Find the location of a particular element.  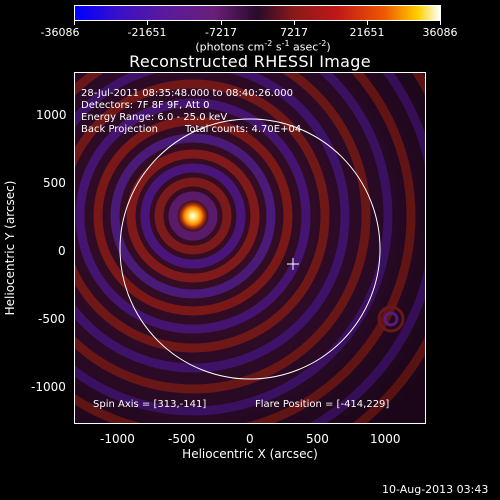

footer-timestamp: 10-Aug-2013 03:43 is located at coordinates (435, 489).